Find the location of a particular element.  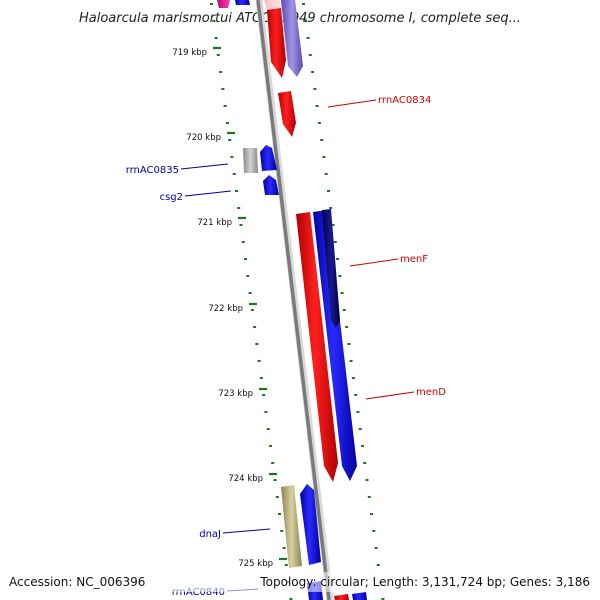

ruler-tick-label: 724 kbp is located at coordinates (245, 479).